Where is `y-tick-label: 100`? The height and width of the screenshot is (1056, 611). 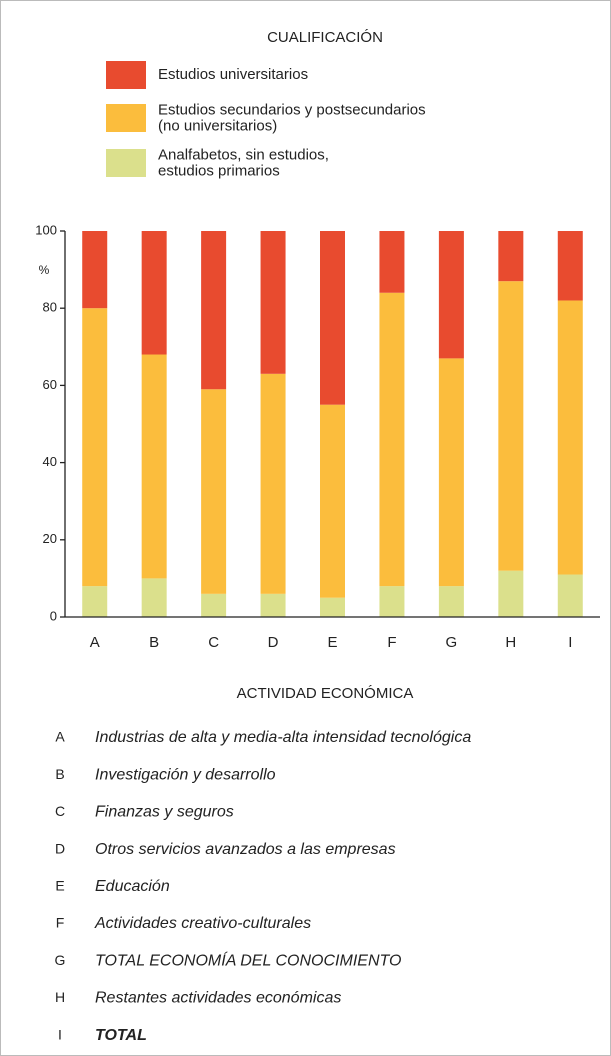
y-tick-label: 100 is located at coordinates (46, 229).